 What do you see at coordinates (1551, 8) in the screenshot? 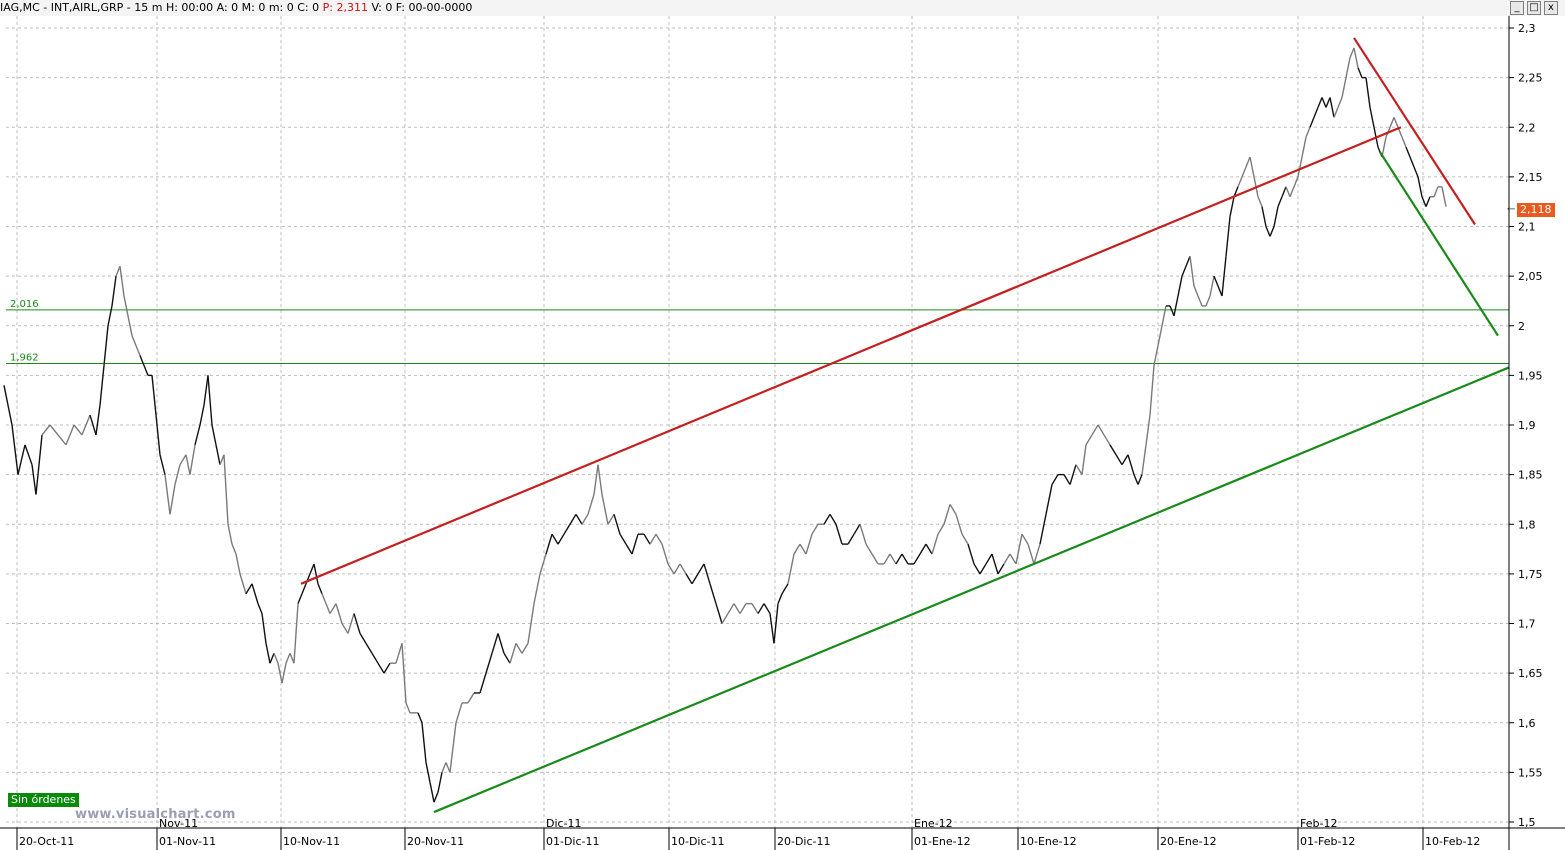
I see `close-button: x` at bounding box center [1551, 8].